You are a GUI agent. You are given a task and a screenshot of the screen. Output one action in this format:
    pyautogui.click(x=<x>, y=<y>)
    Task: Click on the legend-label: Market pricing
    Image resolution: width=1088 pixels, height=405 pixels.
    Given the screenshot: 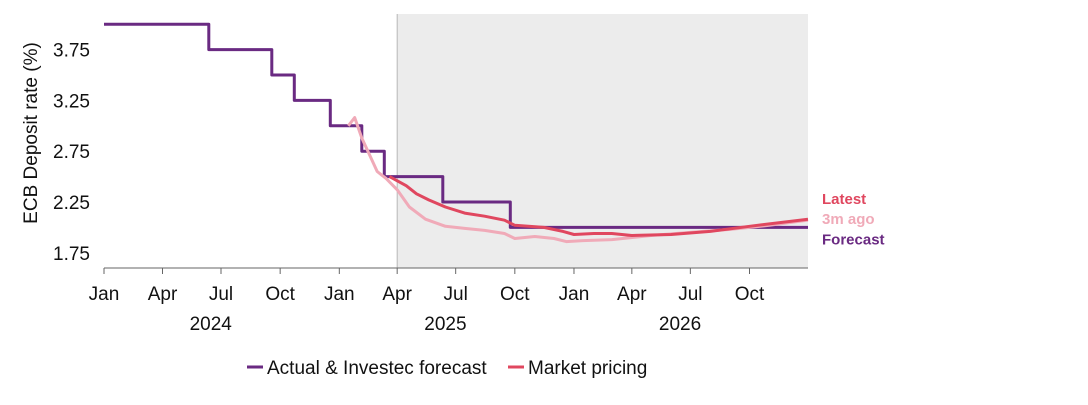 What is the action you would take?
    pyautogui.click(x=587, y=368)
    